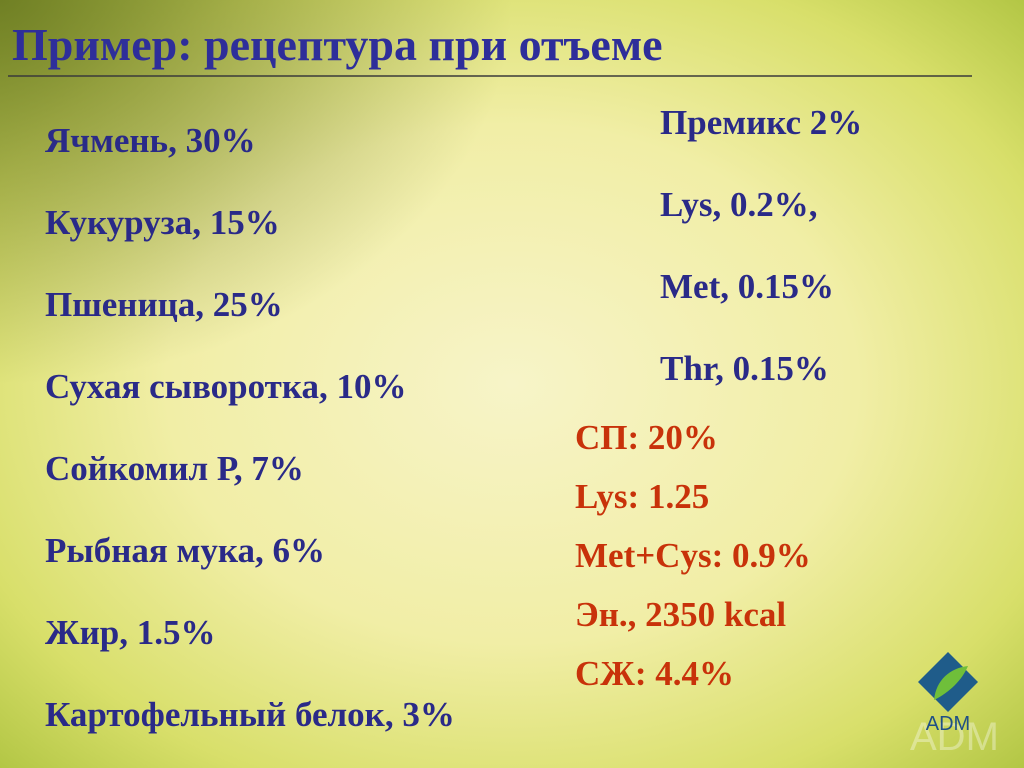 Image resolution: width=1024 pixels, height=768 pixels. I want to click on slide-title: Пример: рецептура при отъеме, so click(337, 44).